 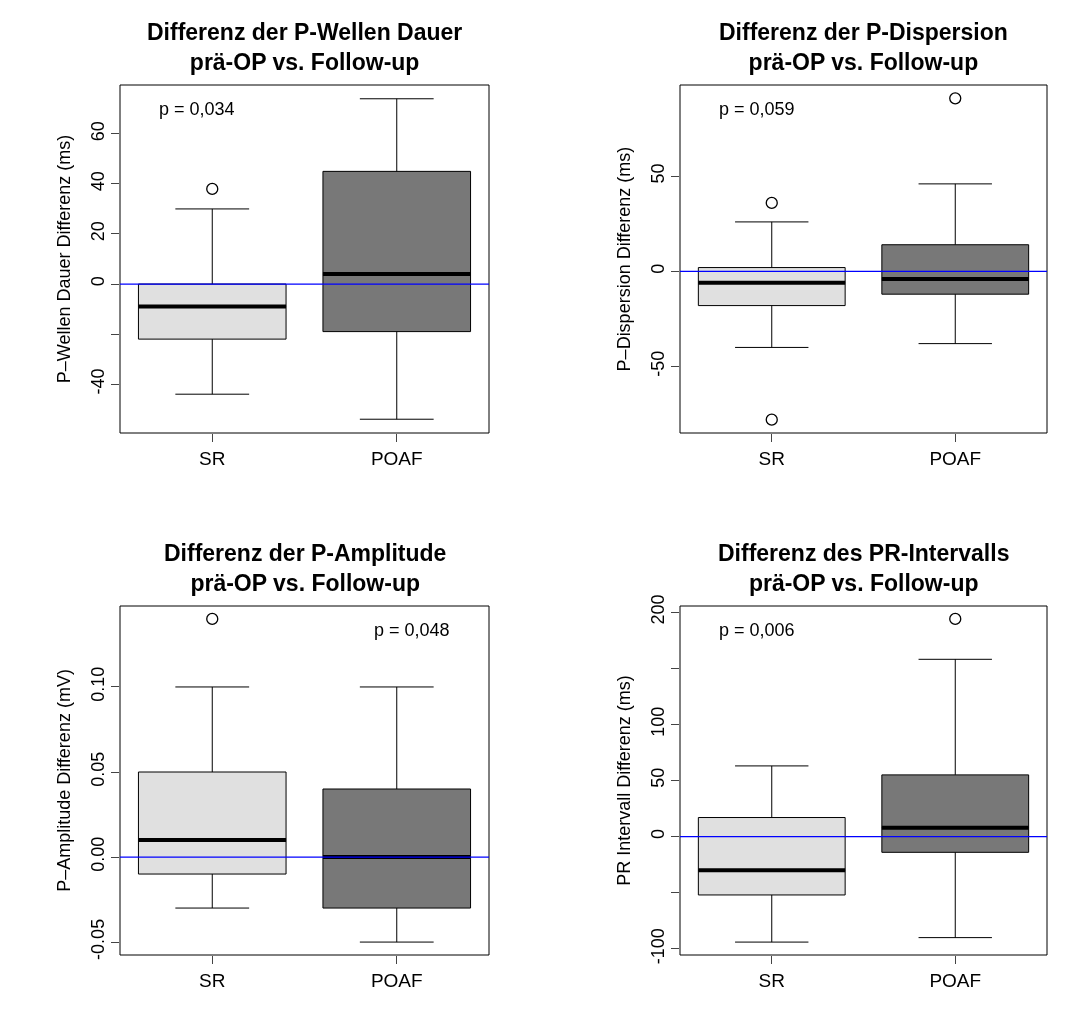 I want to click on annotation: p = 0,048, so click(x=412, y=630).